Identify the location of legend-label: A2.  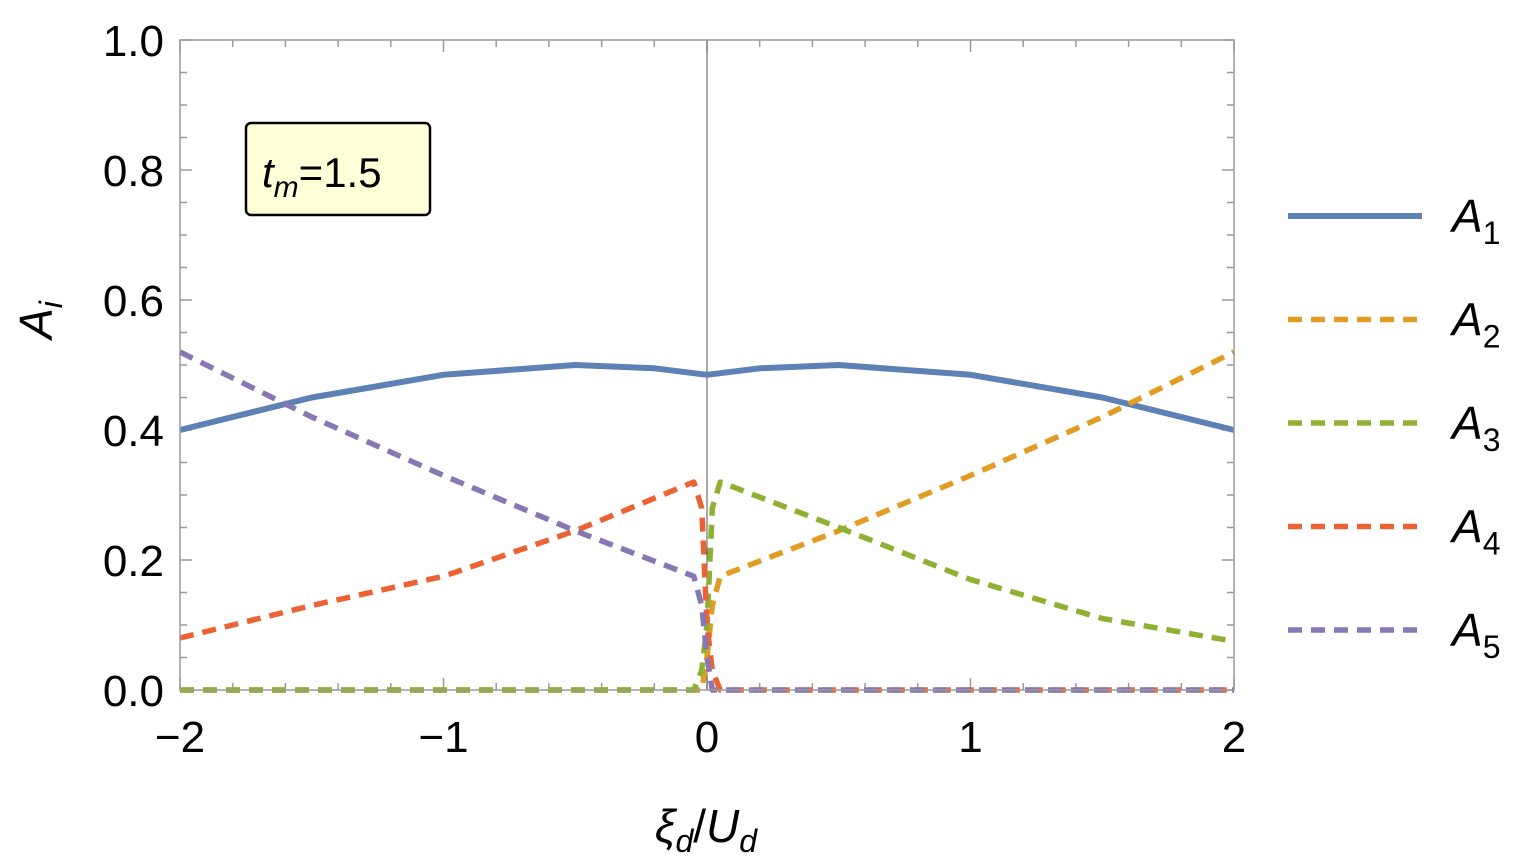
(1474, 324).